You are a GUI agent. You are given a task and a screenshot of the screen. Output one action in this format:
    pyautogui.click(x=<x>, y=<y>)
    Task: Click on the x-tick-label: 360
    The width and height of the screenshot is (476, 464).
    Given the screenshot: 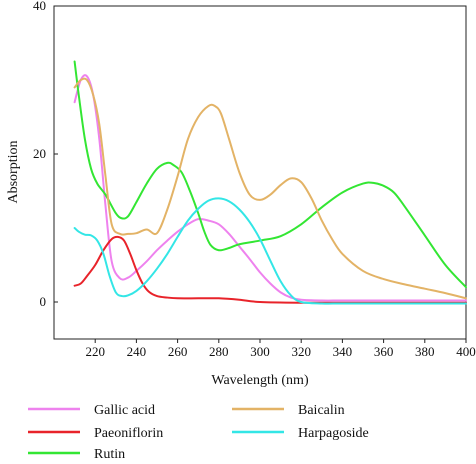 What is the action you would take?
    pyautogui.click(x=384, y=351)
    